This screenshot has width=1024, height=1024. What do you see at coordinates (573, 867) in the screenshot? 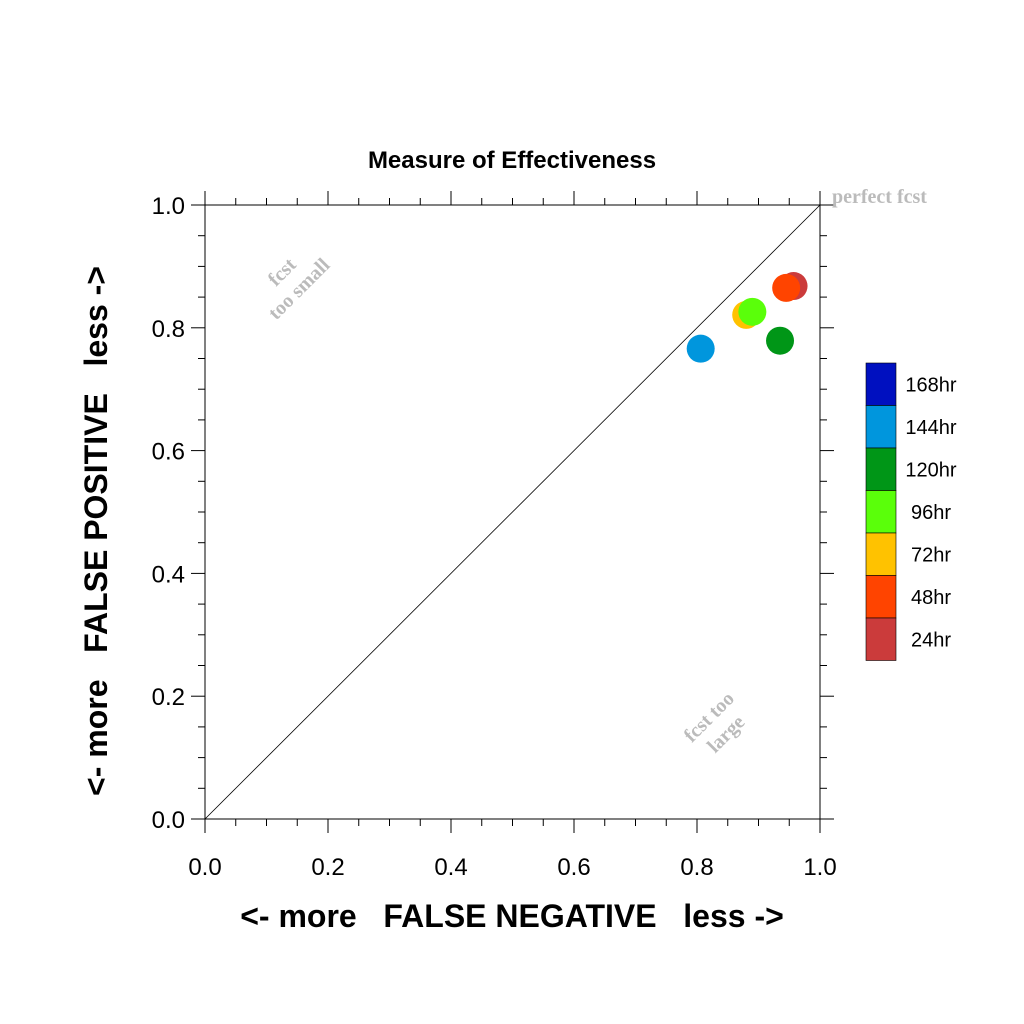
I see `x-tick-label: 0.6` at bounding box center [573, 867].